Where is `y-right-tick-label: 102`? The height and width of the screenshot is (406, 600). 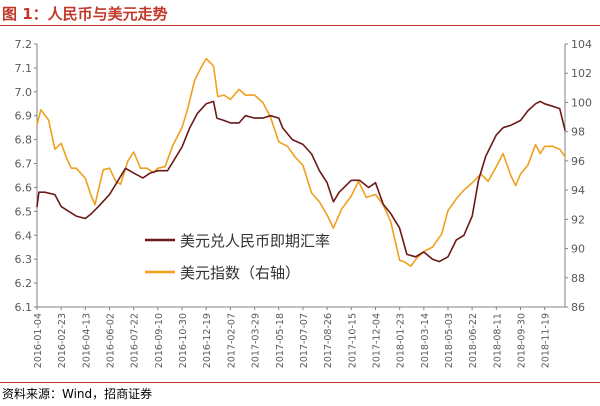 y-right-tick-label: 102 is located at coordinates (581, 73).